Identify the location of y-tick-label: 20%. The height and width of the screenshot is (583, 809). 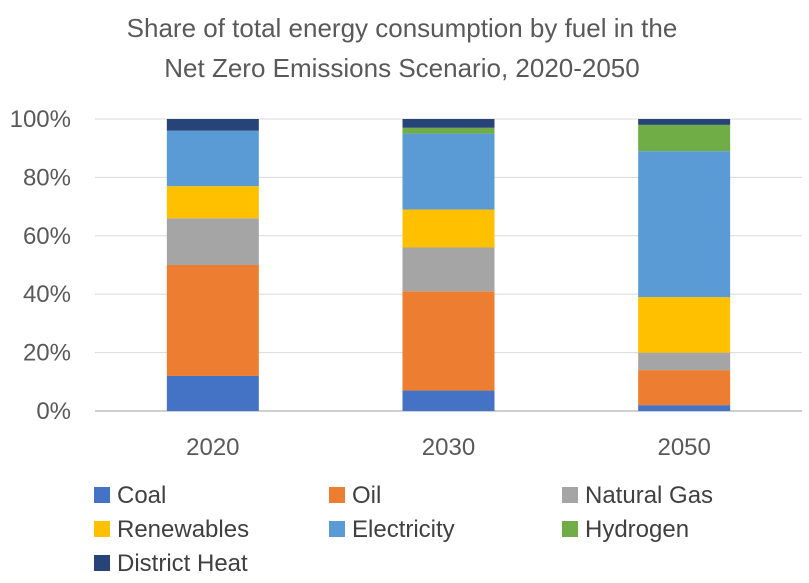
(47, 353).